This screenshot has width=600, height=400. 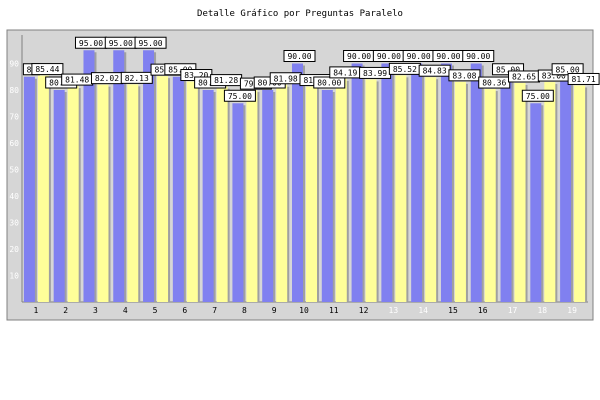 I want to click on x-tick-label: 19, so click(x=572, y=310).